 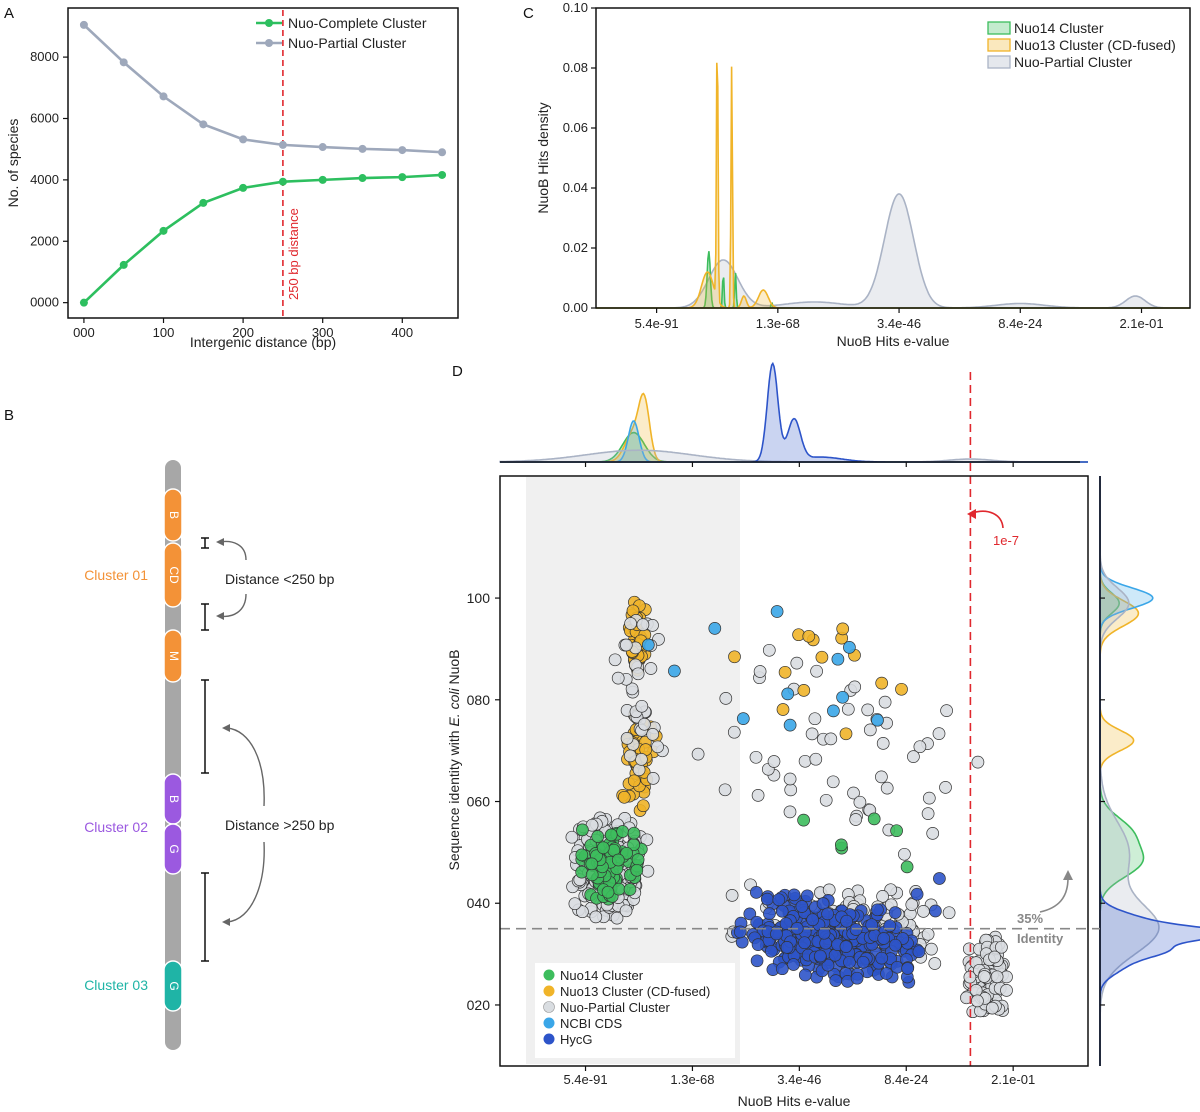 What do you see at coordinates (549, 1007) in the screenshot?
I see `legend-dot-partial` at bounding box center [549, 1007].